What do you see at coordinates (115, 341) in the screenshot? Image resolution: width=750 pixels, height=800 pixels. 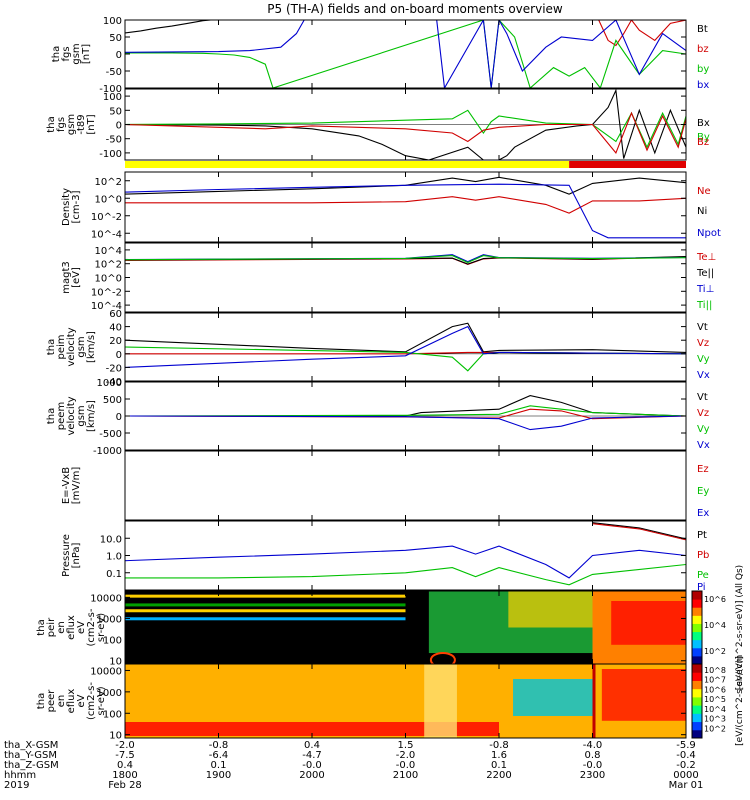 I see `ytick-label: 20` at bounding box center [115, 341].